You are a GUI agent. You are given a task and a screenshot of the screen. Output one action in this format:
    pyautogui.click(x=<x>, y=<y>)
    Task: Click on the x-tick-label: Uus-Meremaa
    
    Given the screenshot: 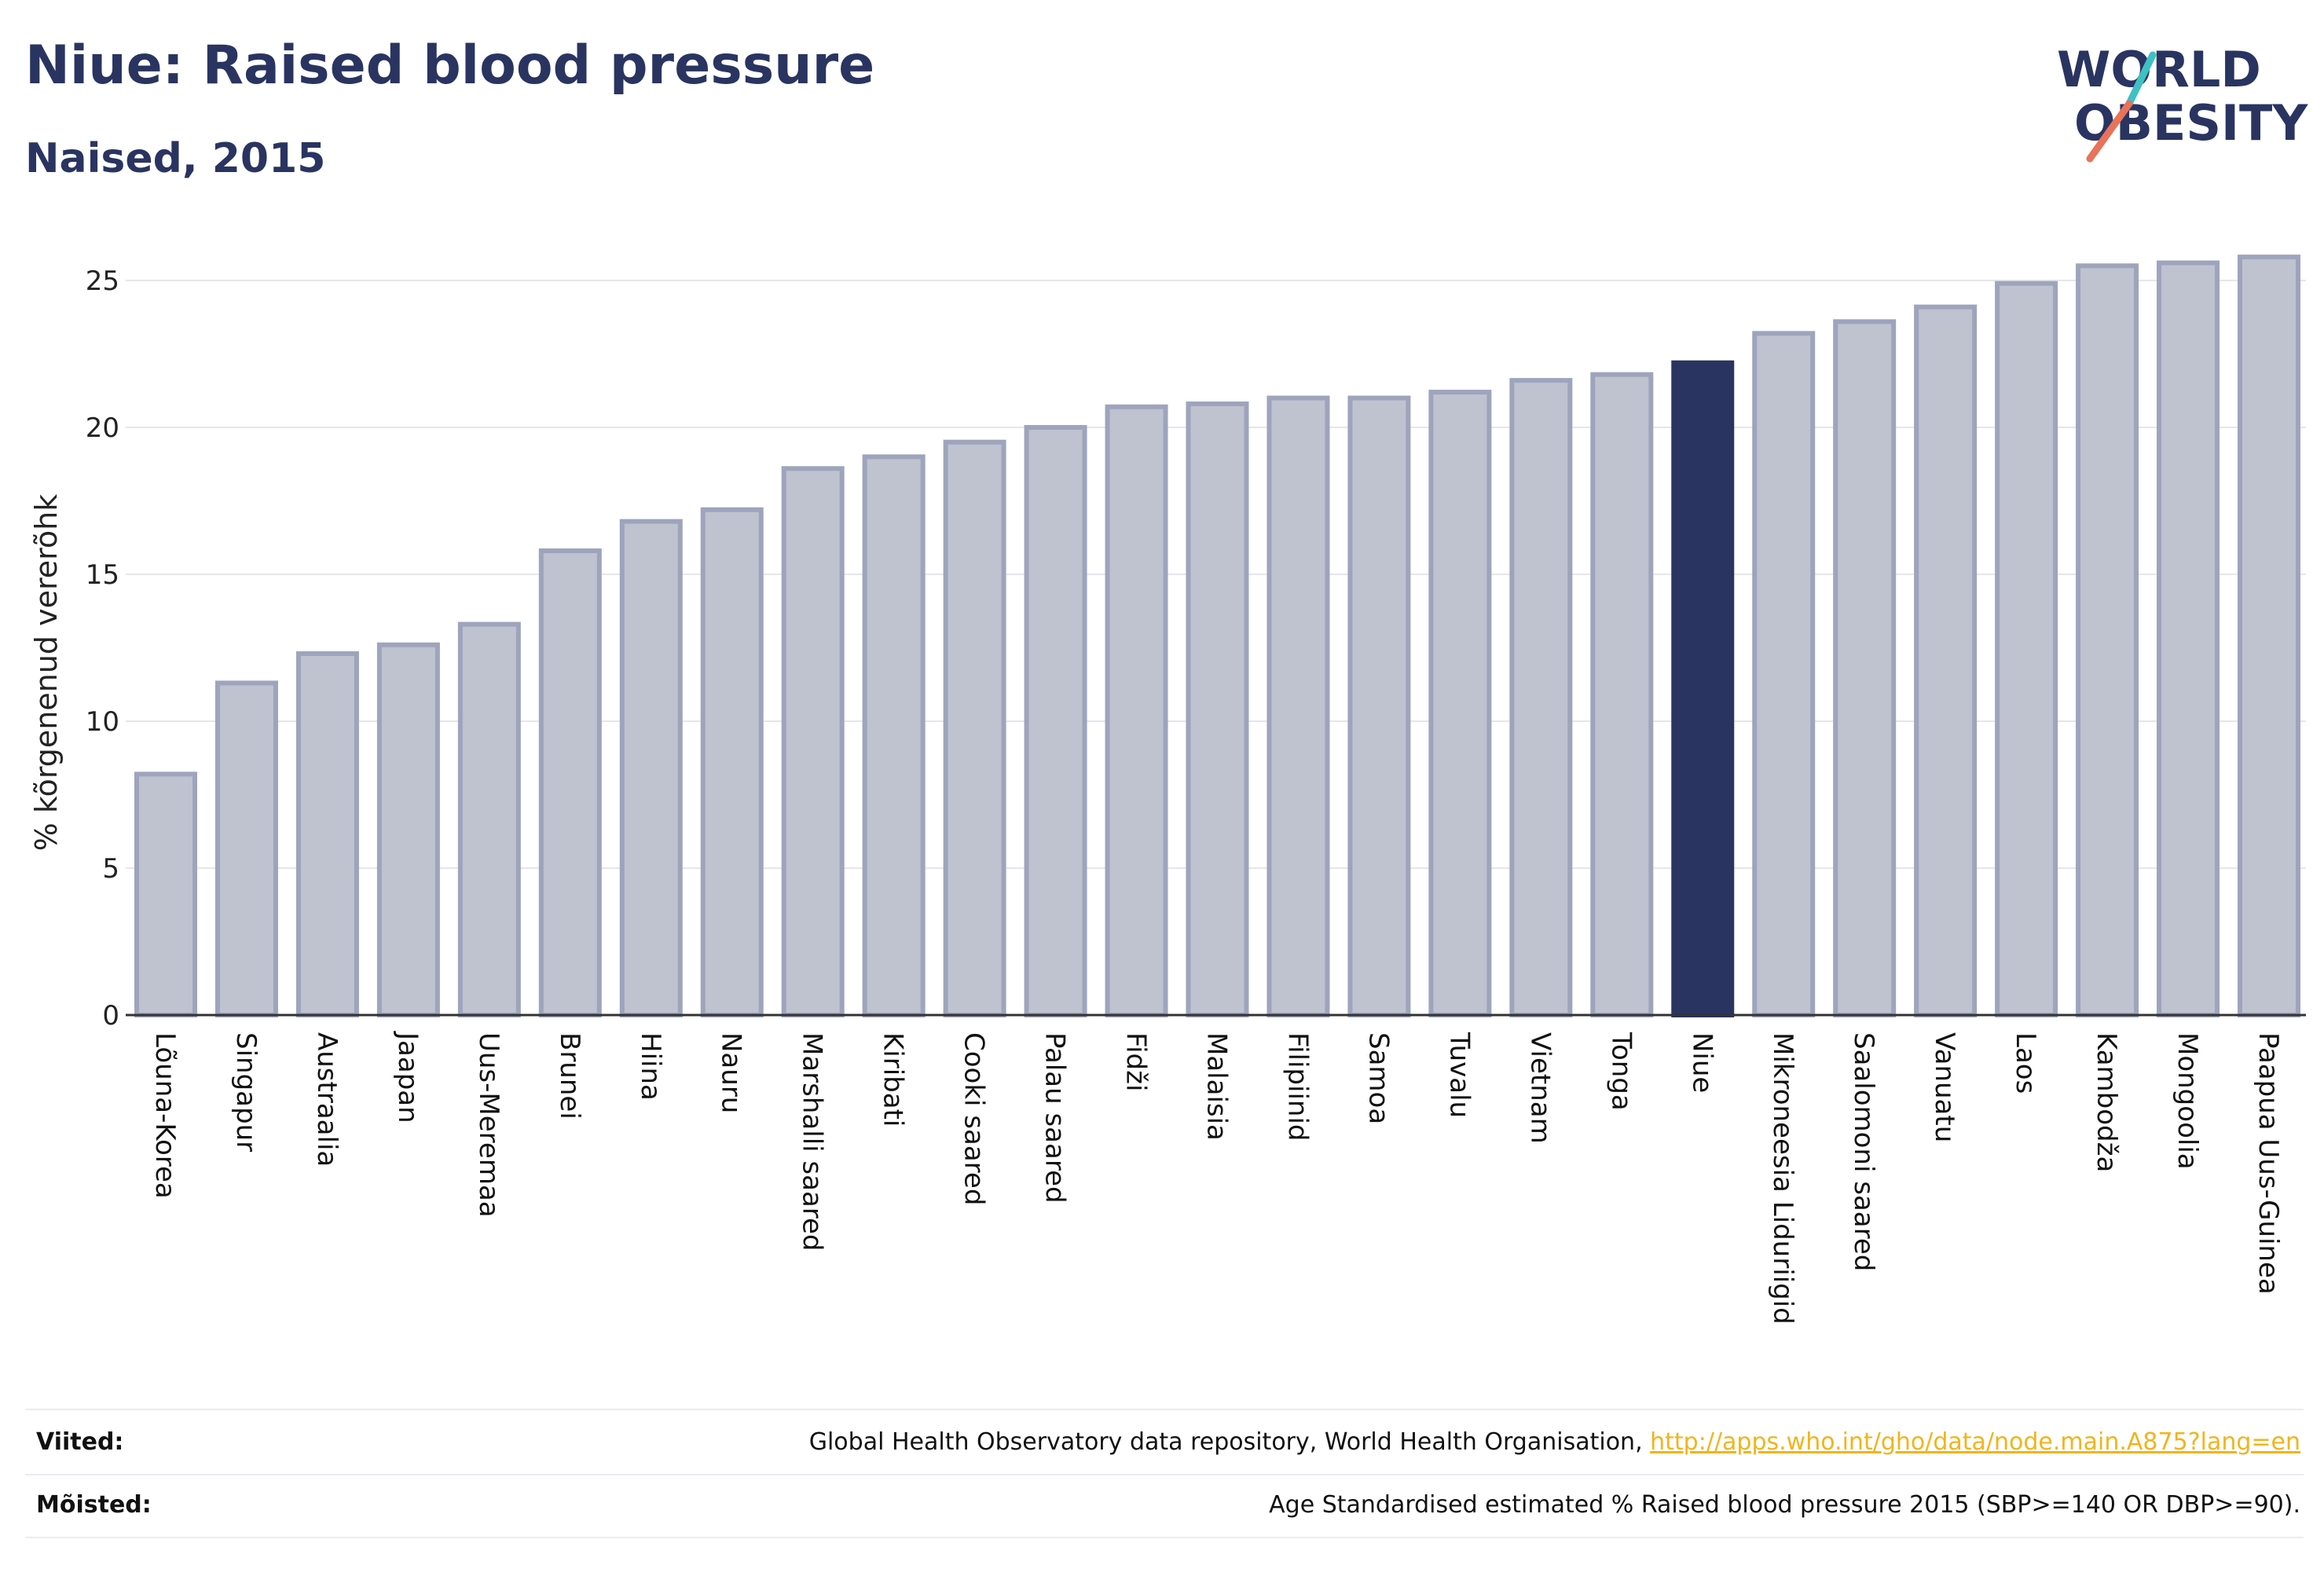 What is the action you would take?
    pyautogui.click(x=488, y=1125)
    